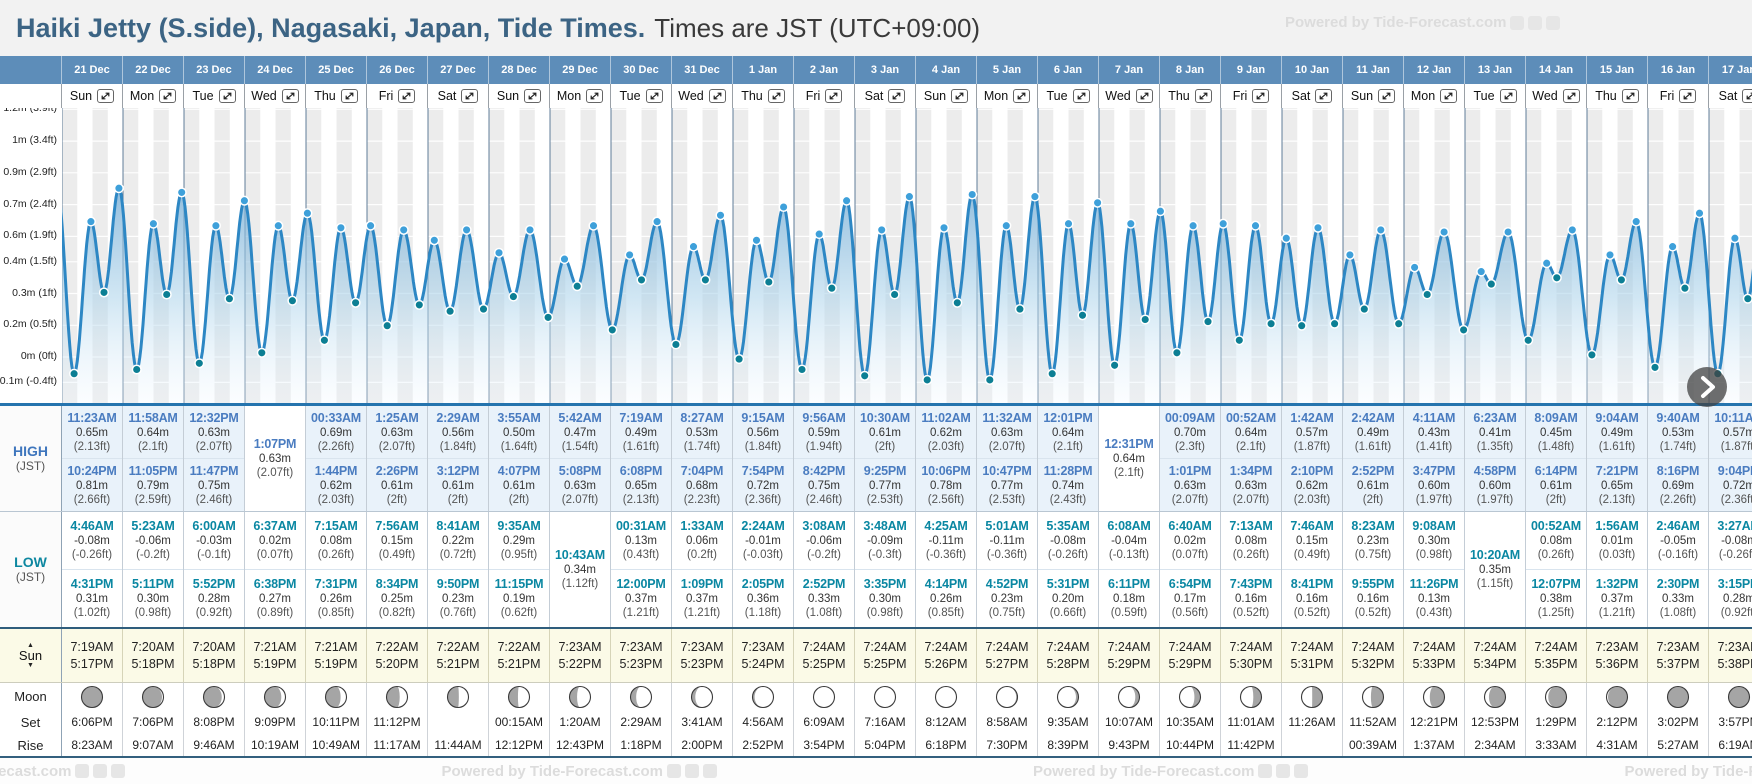  I want to click on watermark-text: Powered by Tide-Forecast.com, so click(1143, 771).